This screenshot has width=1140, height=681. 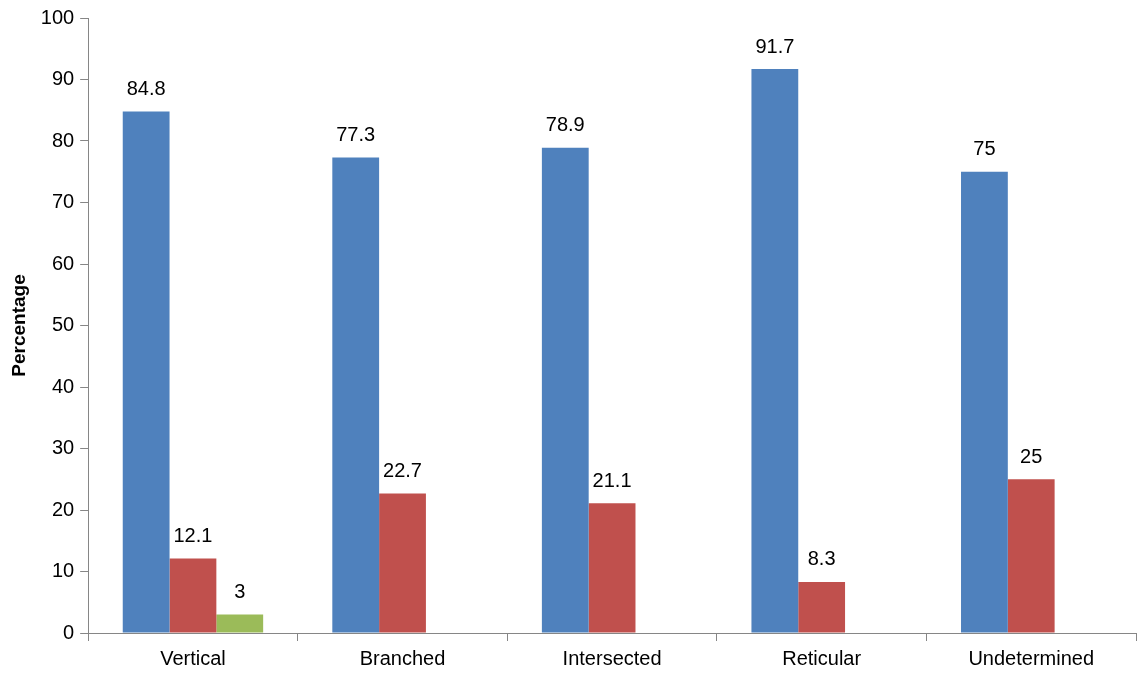 What do you see at coordinates (57, 16) in the screenshot?
I see `y-tick-label: 100` at bounding box center [57, 16].